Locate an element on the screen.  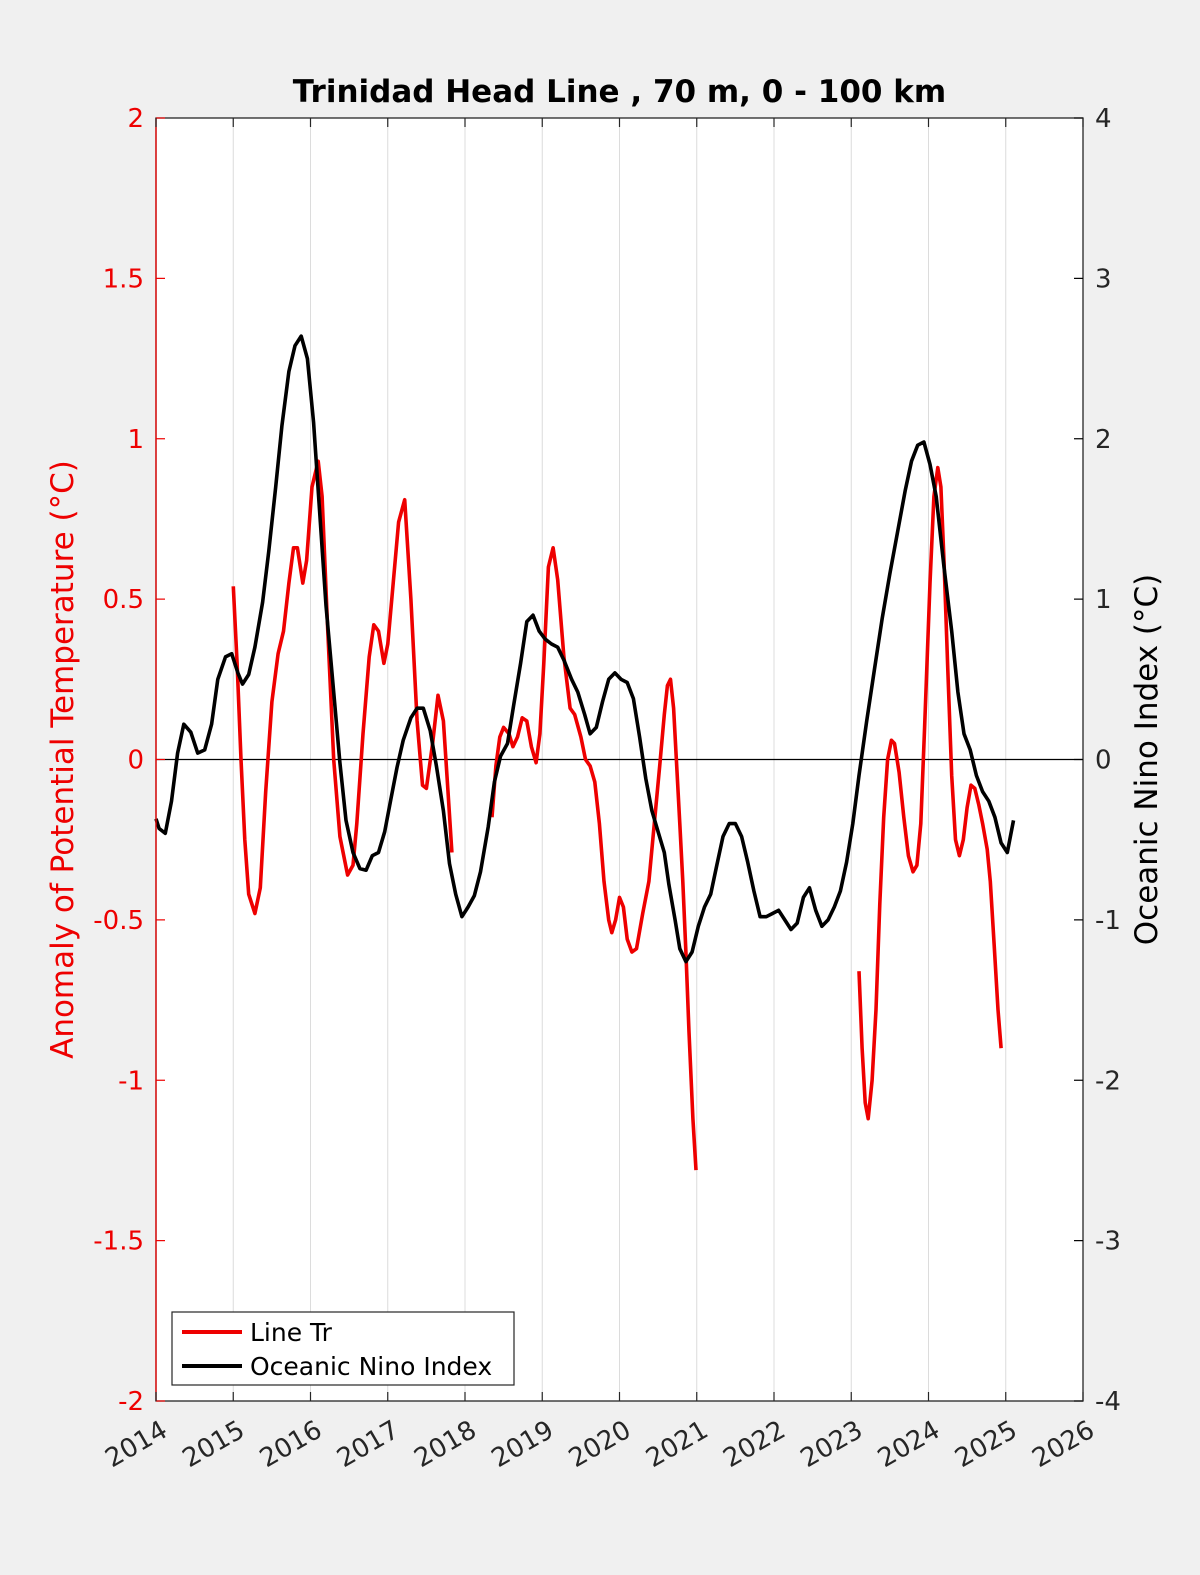
left-axis-title: Anomaly of Potential Temperature (°C) is located at coordinates (63, 759).